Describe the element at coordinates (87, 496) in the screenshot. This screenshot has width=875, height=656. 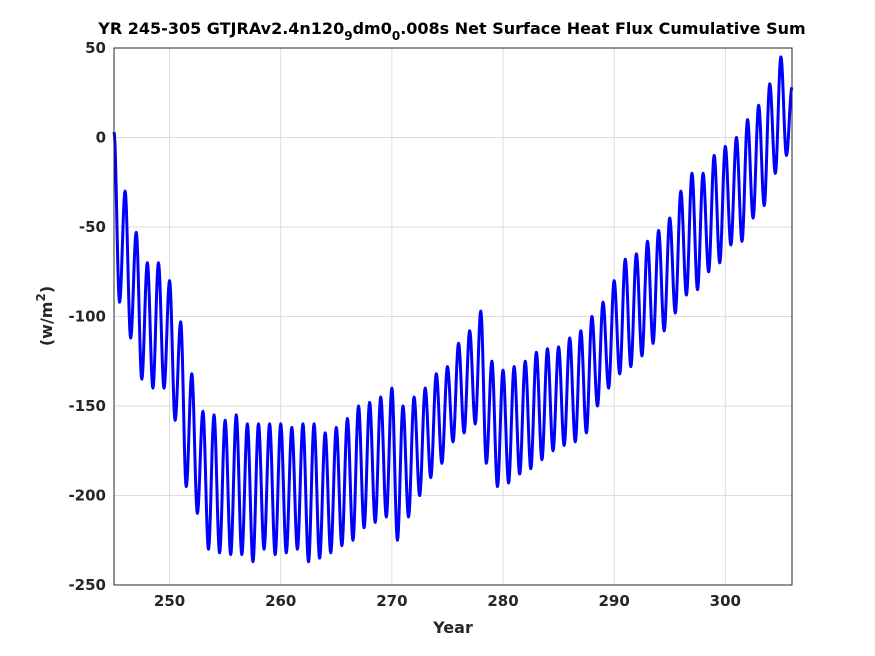
I see `y-tick-label: -200` at that location.